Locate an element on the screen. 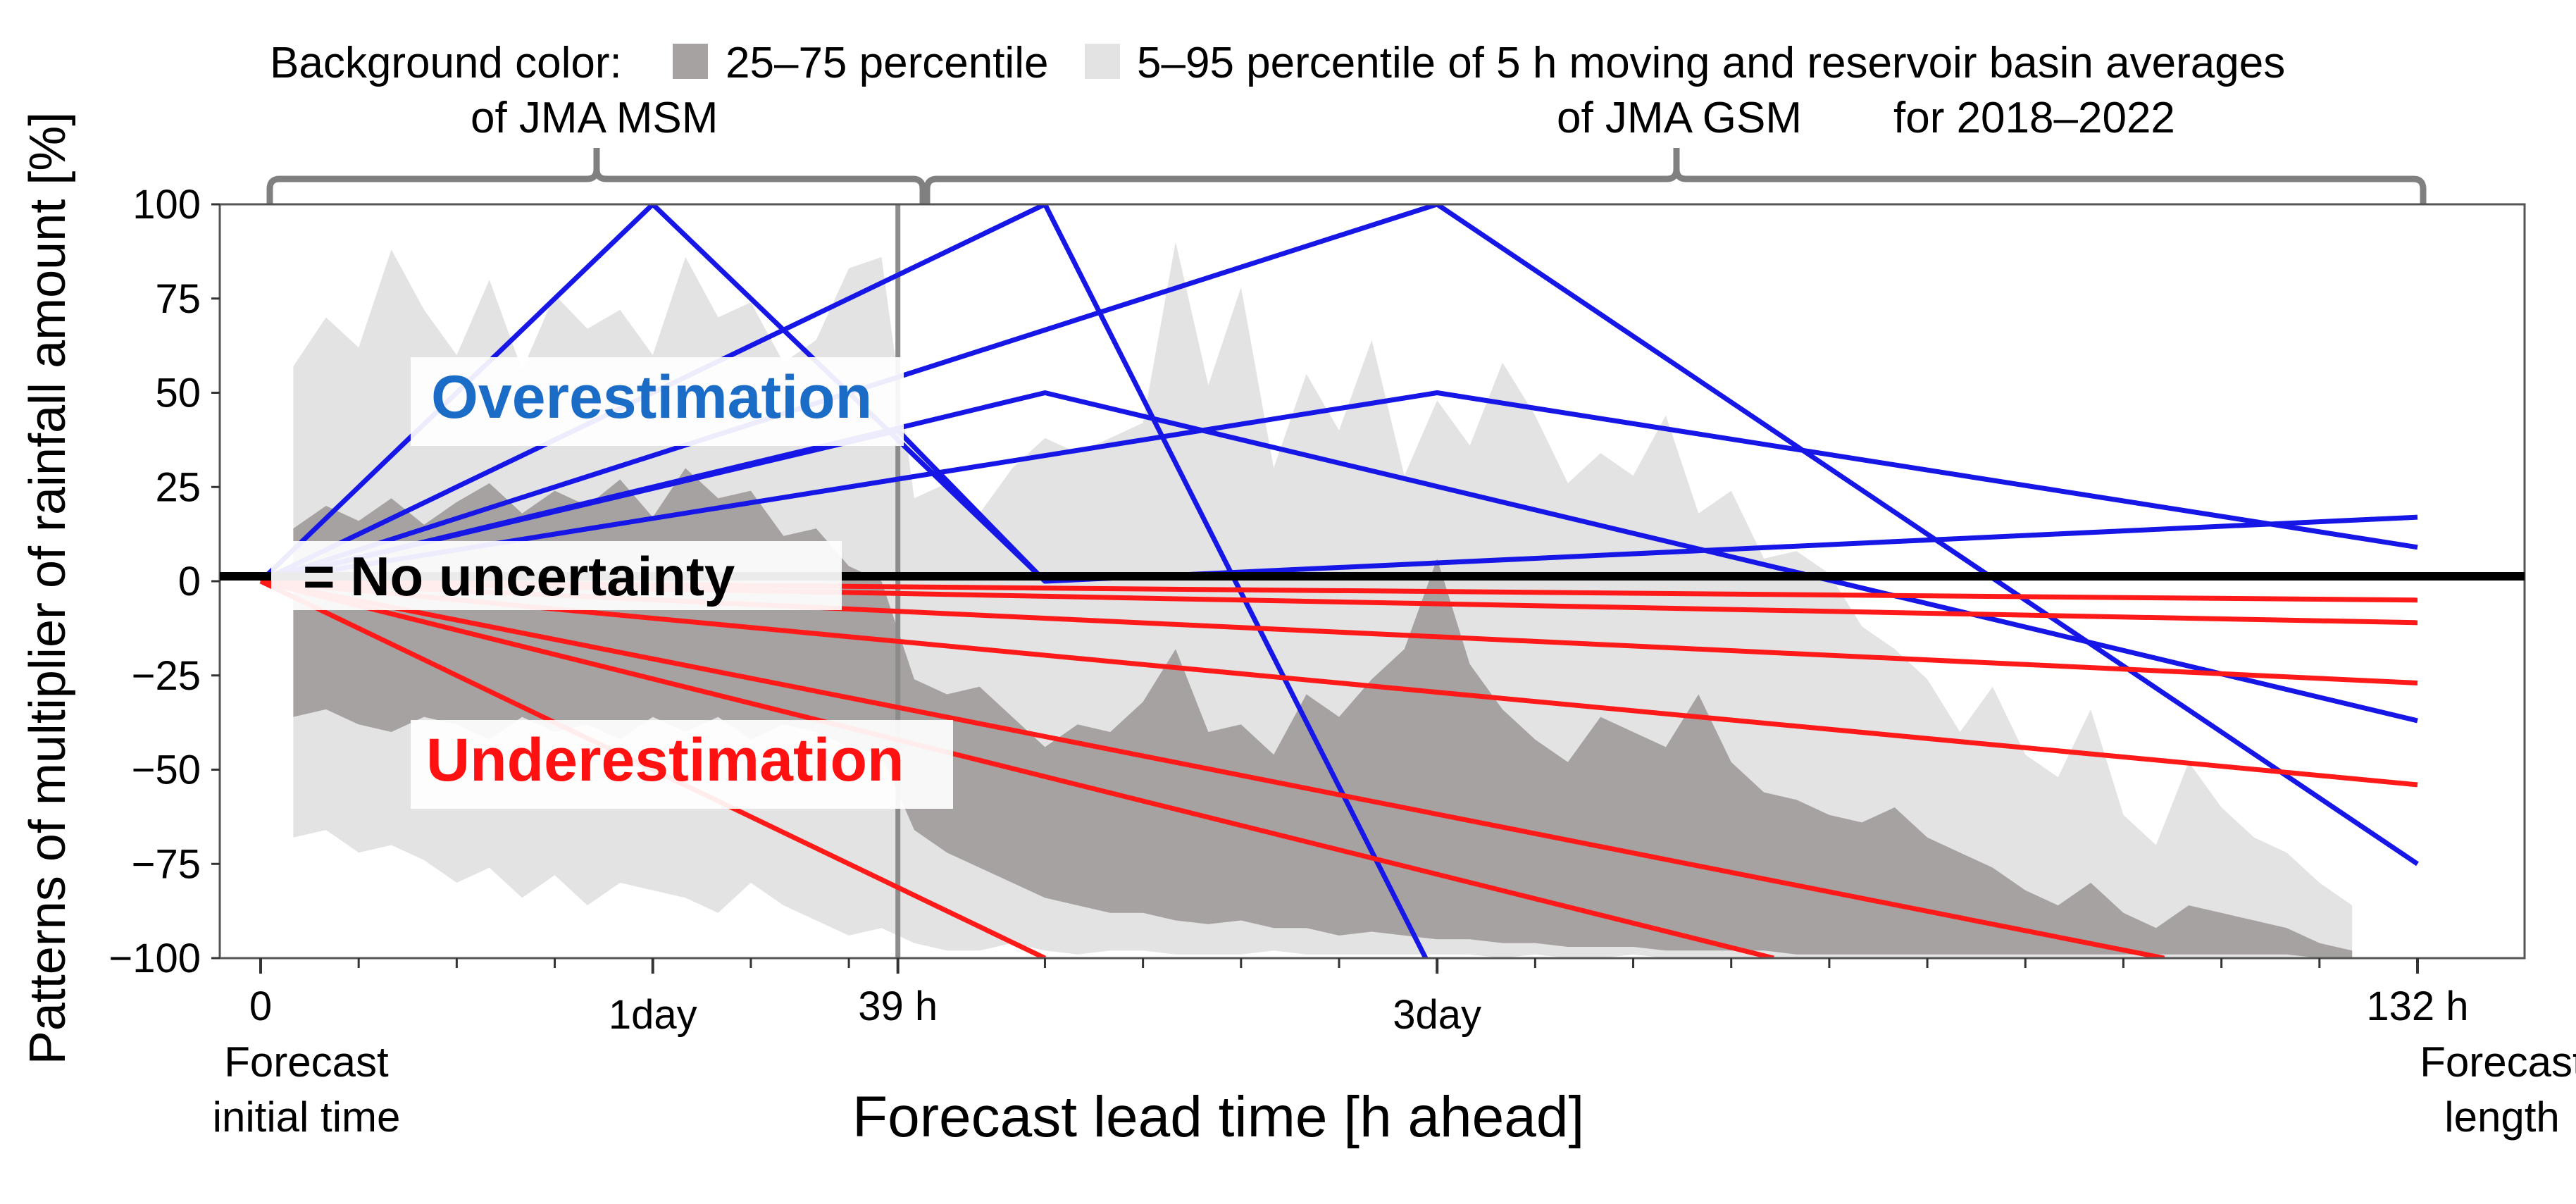 The height and width of the screenshot is (1204, 2576). series-over-steep-from-39h is located at coordinates (1339, 506).